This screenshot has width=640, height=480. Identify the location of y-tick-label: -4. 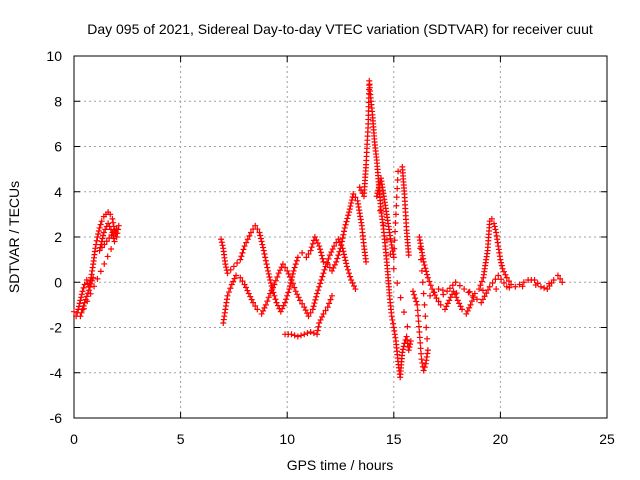
(56, 373).